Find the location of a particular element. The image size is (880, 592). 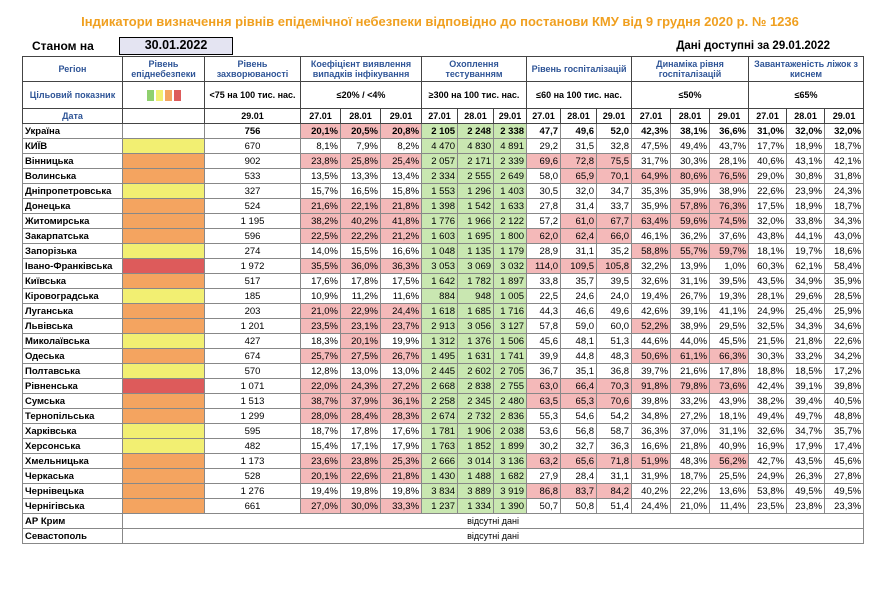

hosp-cell: 65,9 is located at coordinates (579, 176).